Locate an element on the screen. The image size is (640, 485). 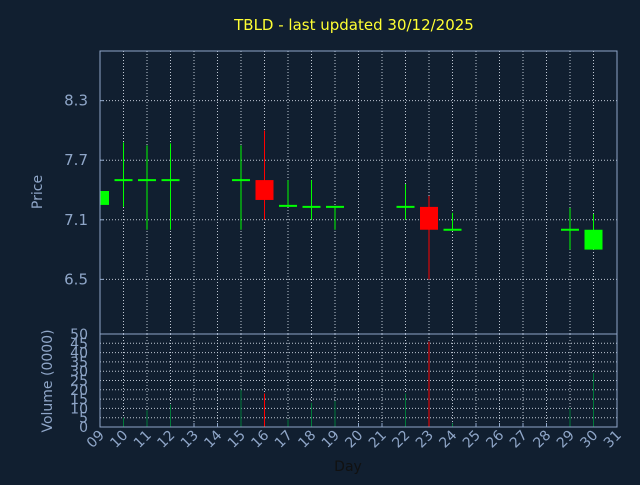
price-tick-label: 7.7 is located at coordinates (76, 160).